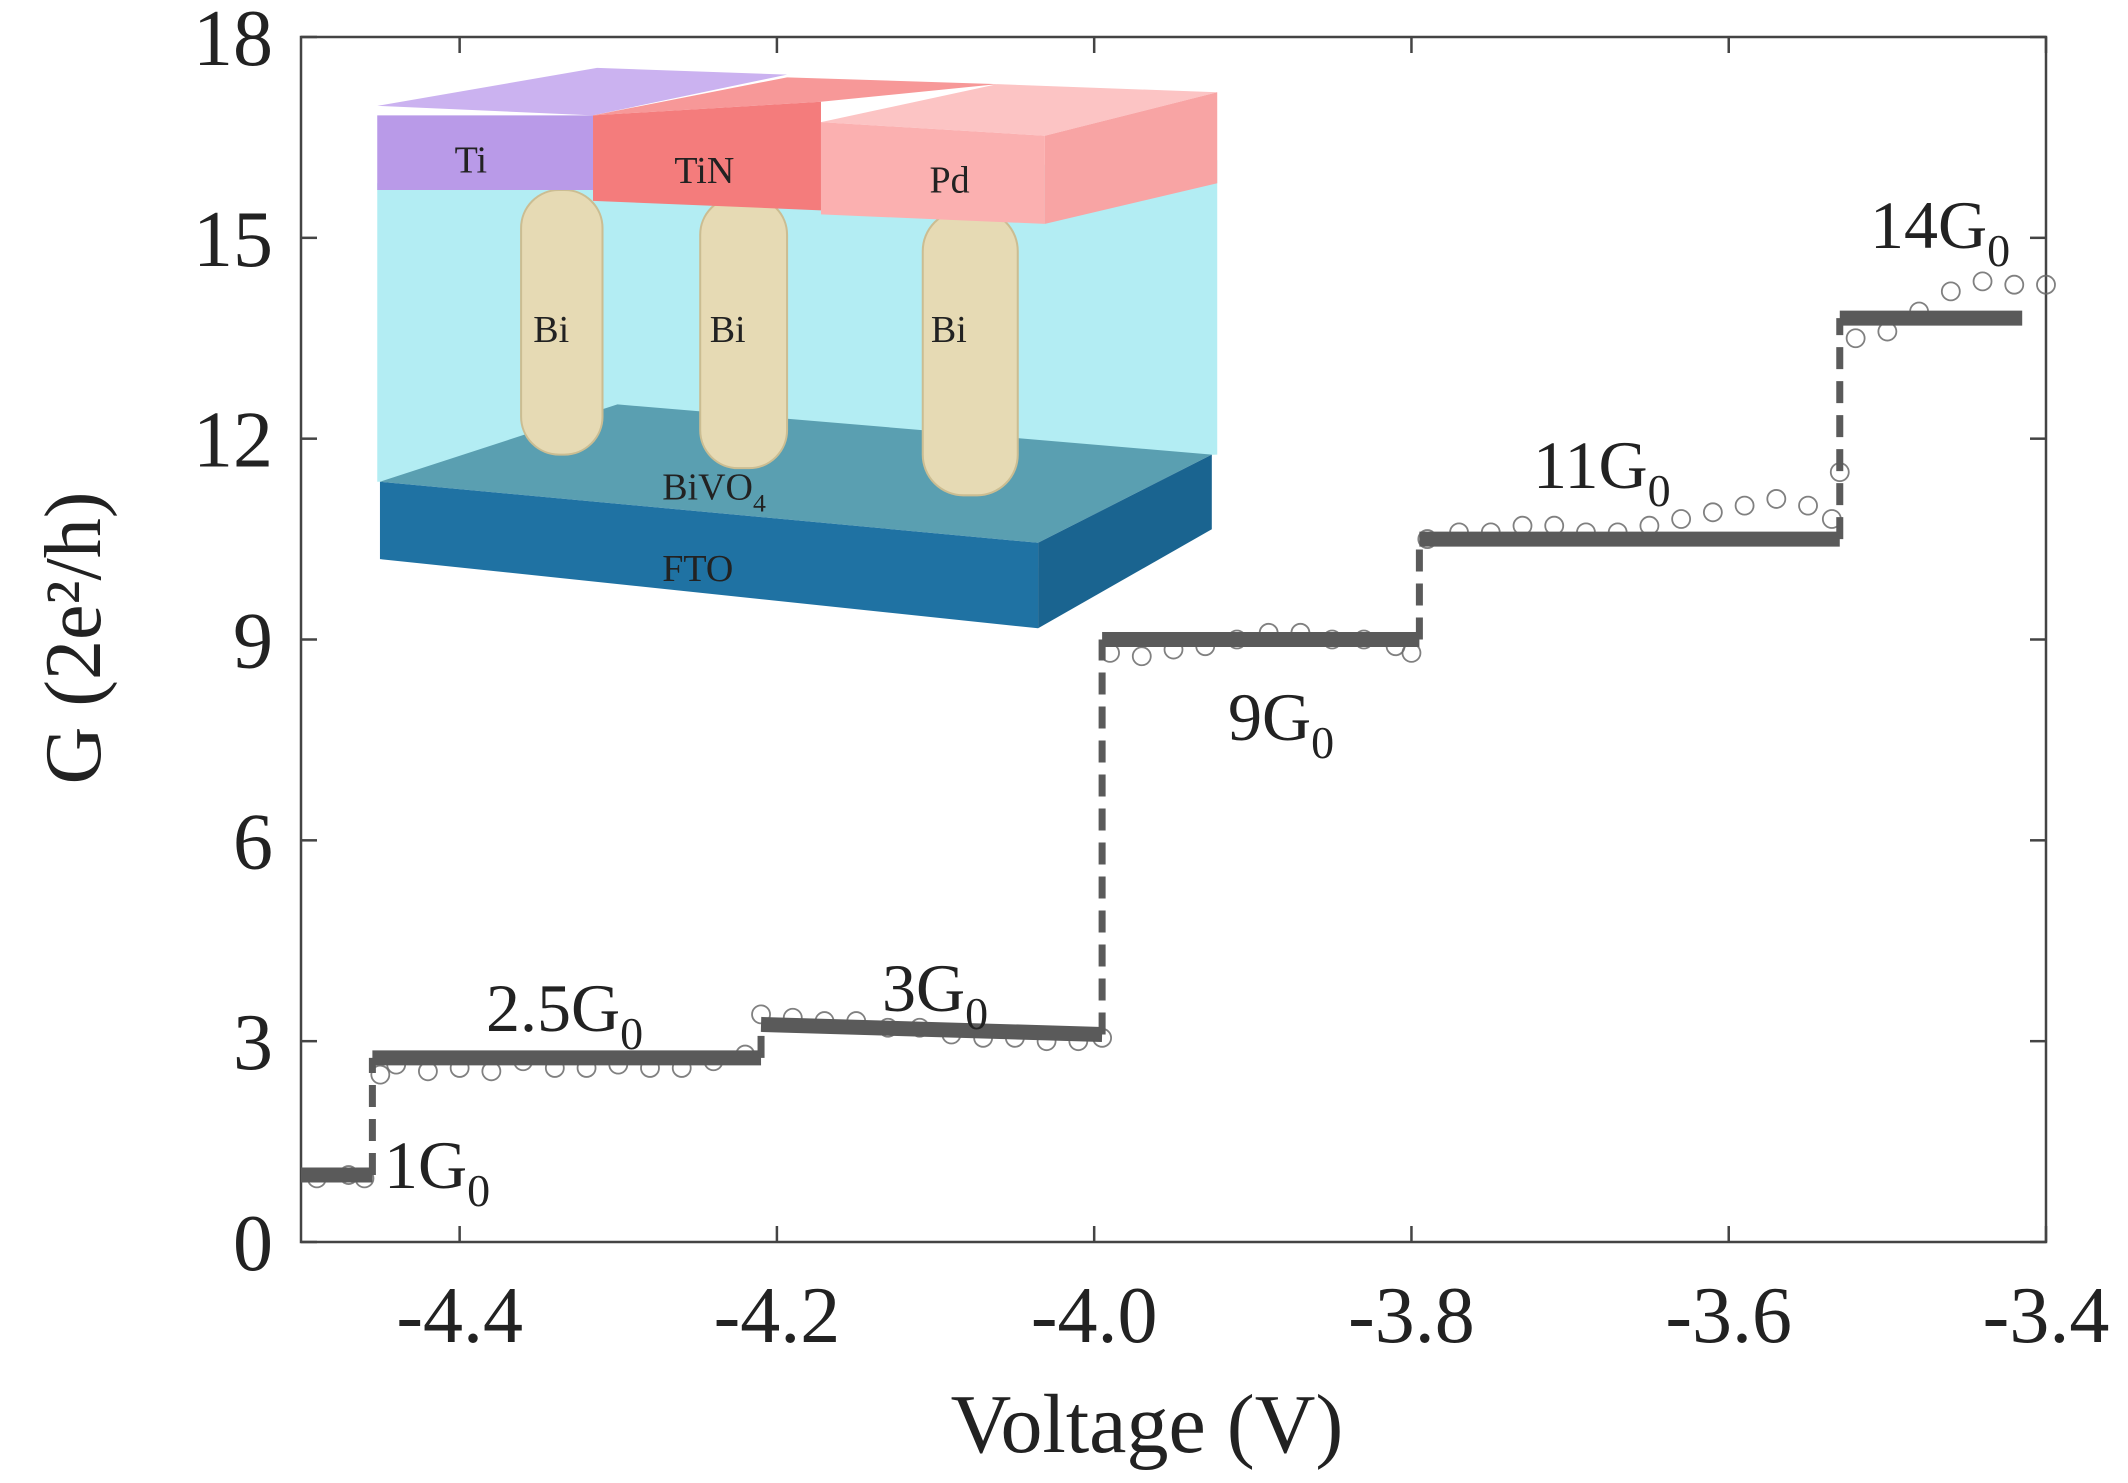 The height and width of the screenshot is (1483, 2128). I want to click on tin-top, so click(795, 96).